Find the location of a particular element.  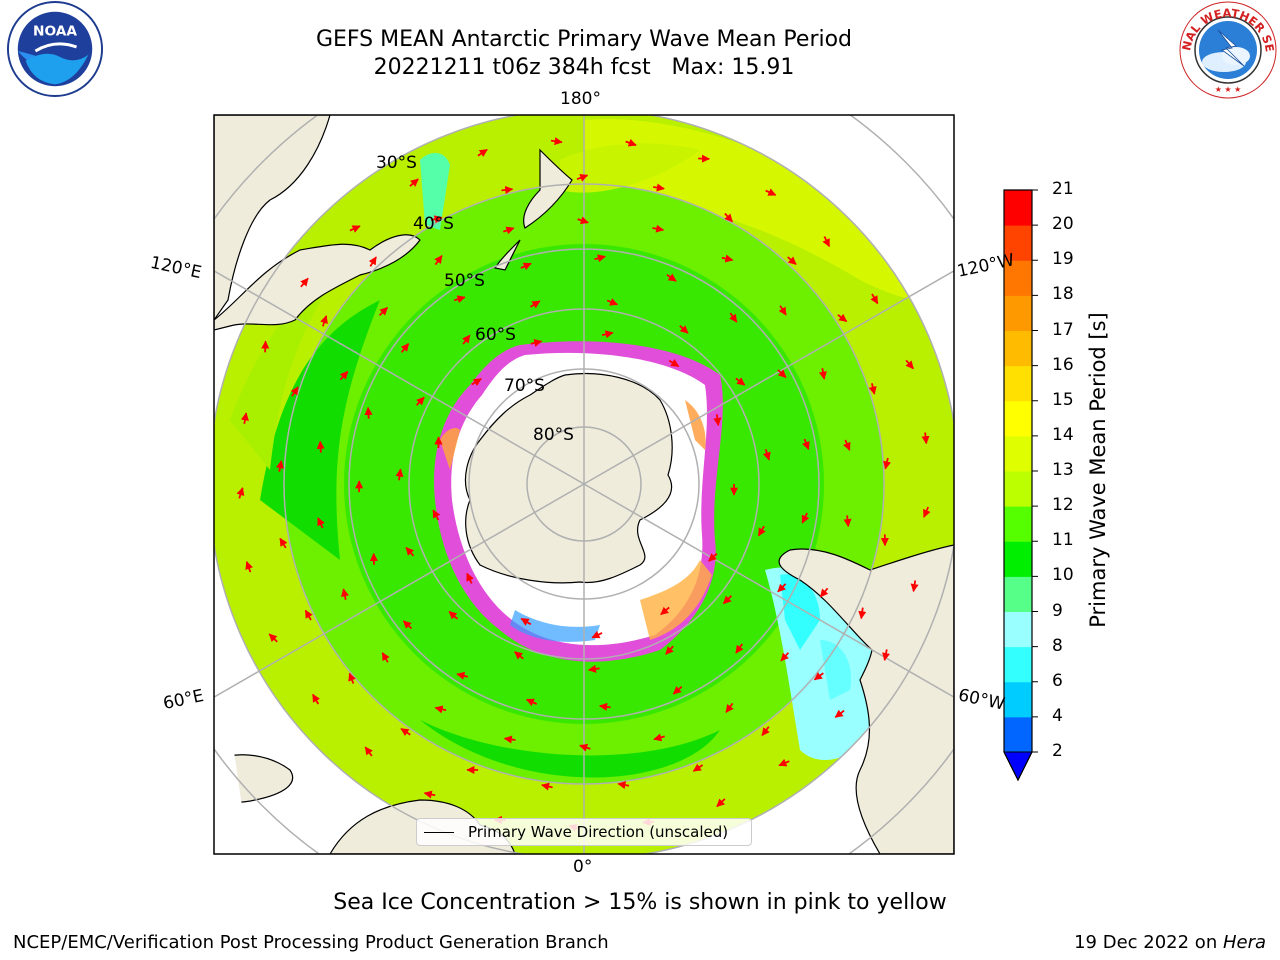

nws-logo: NATIONAL WEATHER SERVICE ★ ★ ★ is located at coordinates (1227, 49).